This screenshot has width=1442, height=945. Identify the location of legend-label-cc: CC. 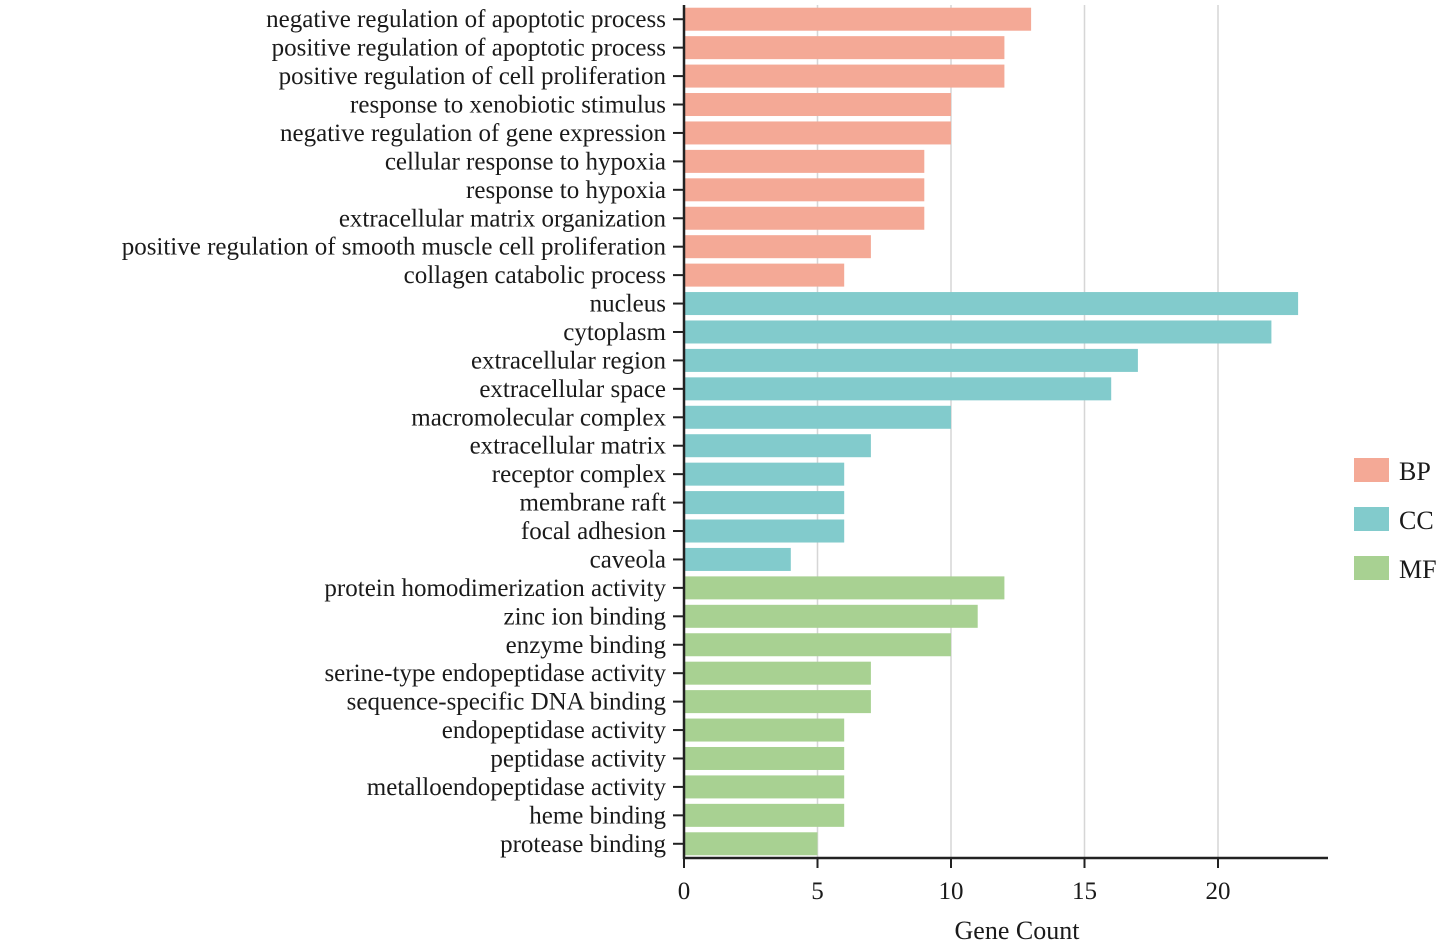
(1416, 520).